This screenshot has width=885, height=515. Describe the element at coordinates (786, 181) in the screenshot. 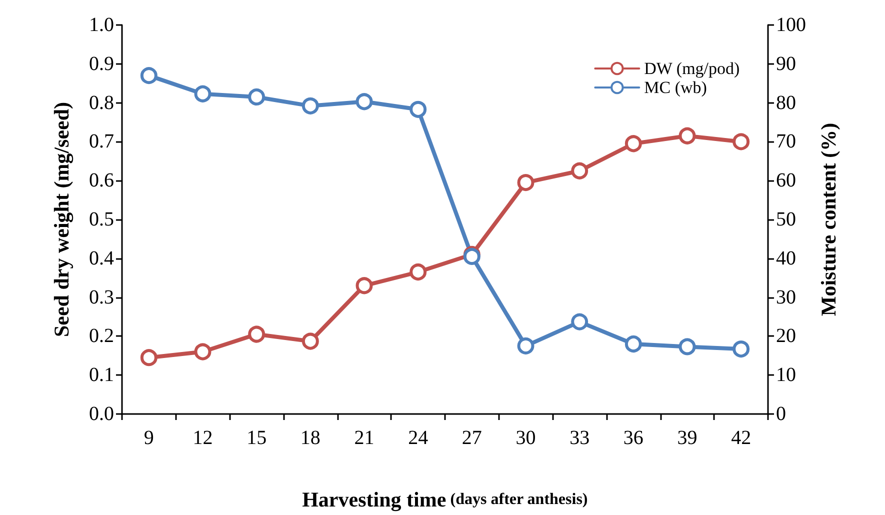

I see `y2-tick-label: 60` at that location.